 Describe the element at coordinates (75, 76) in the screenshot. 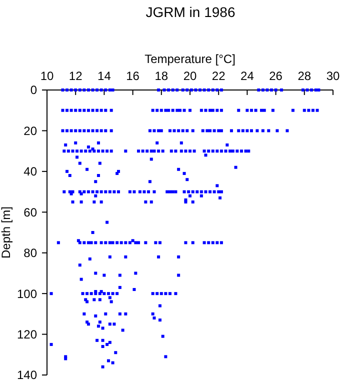

I see `x-tick-label: 12` at that location.